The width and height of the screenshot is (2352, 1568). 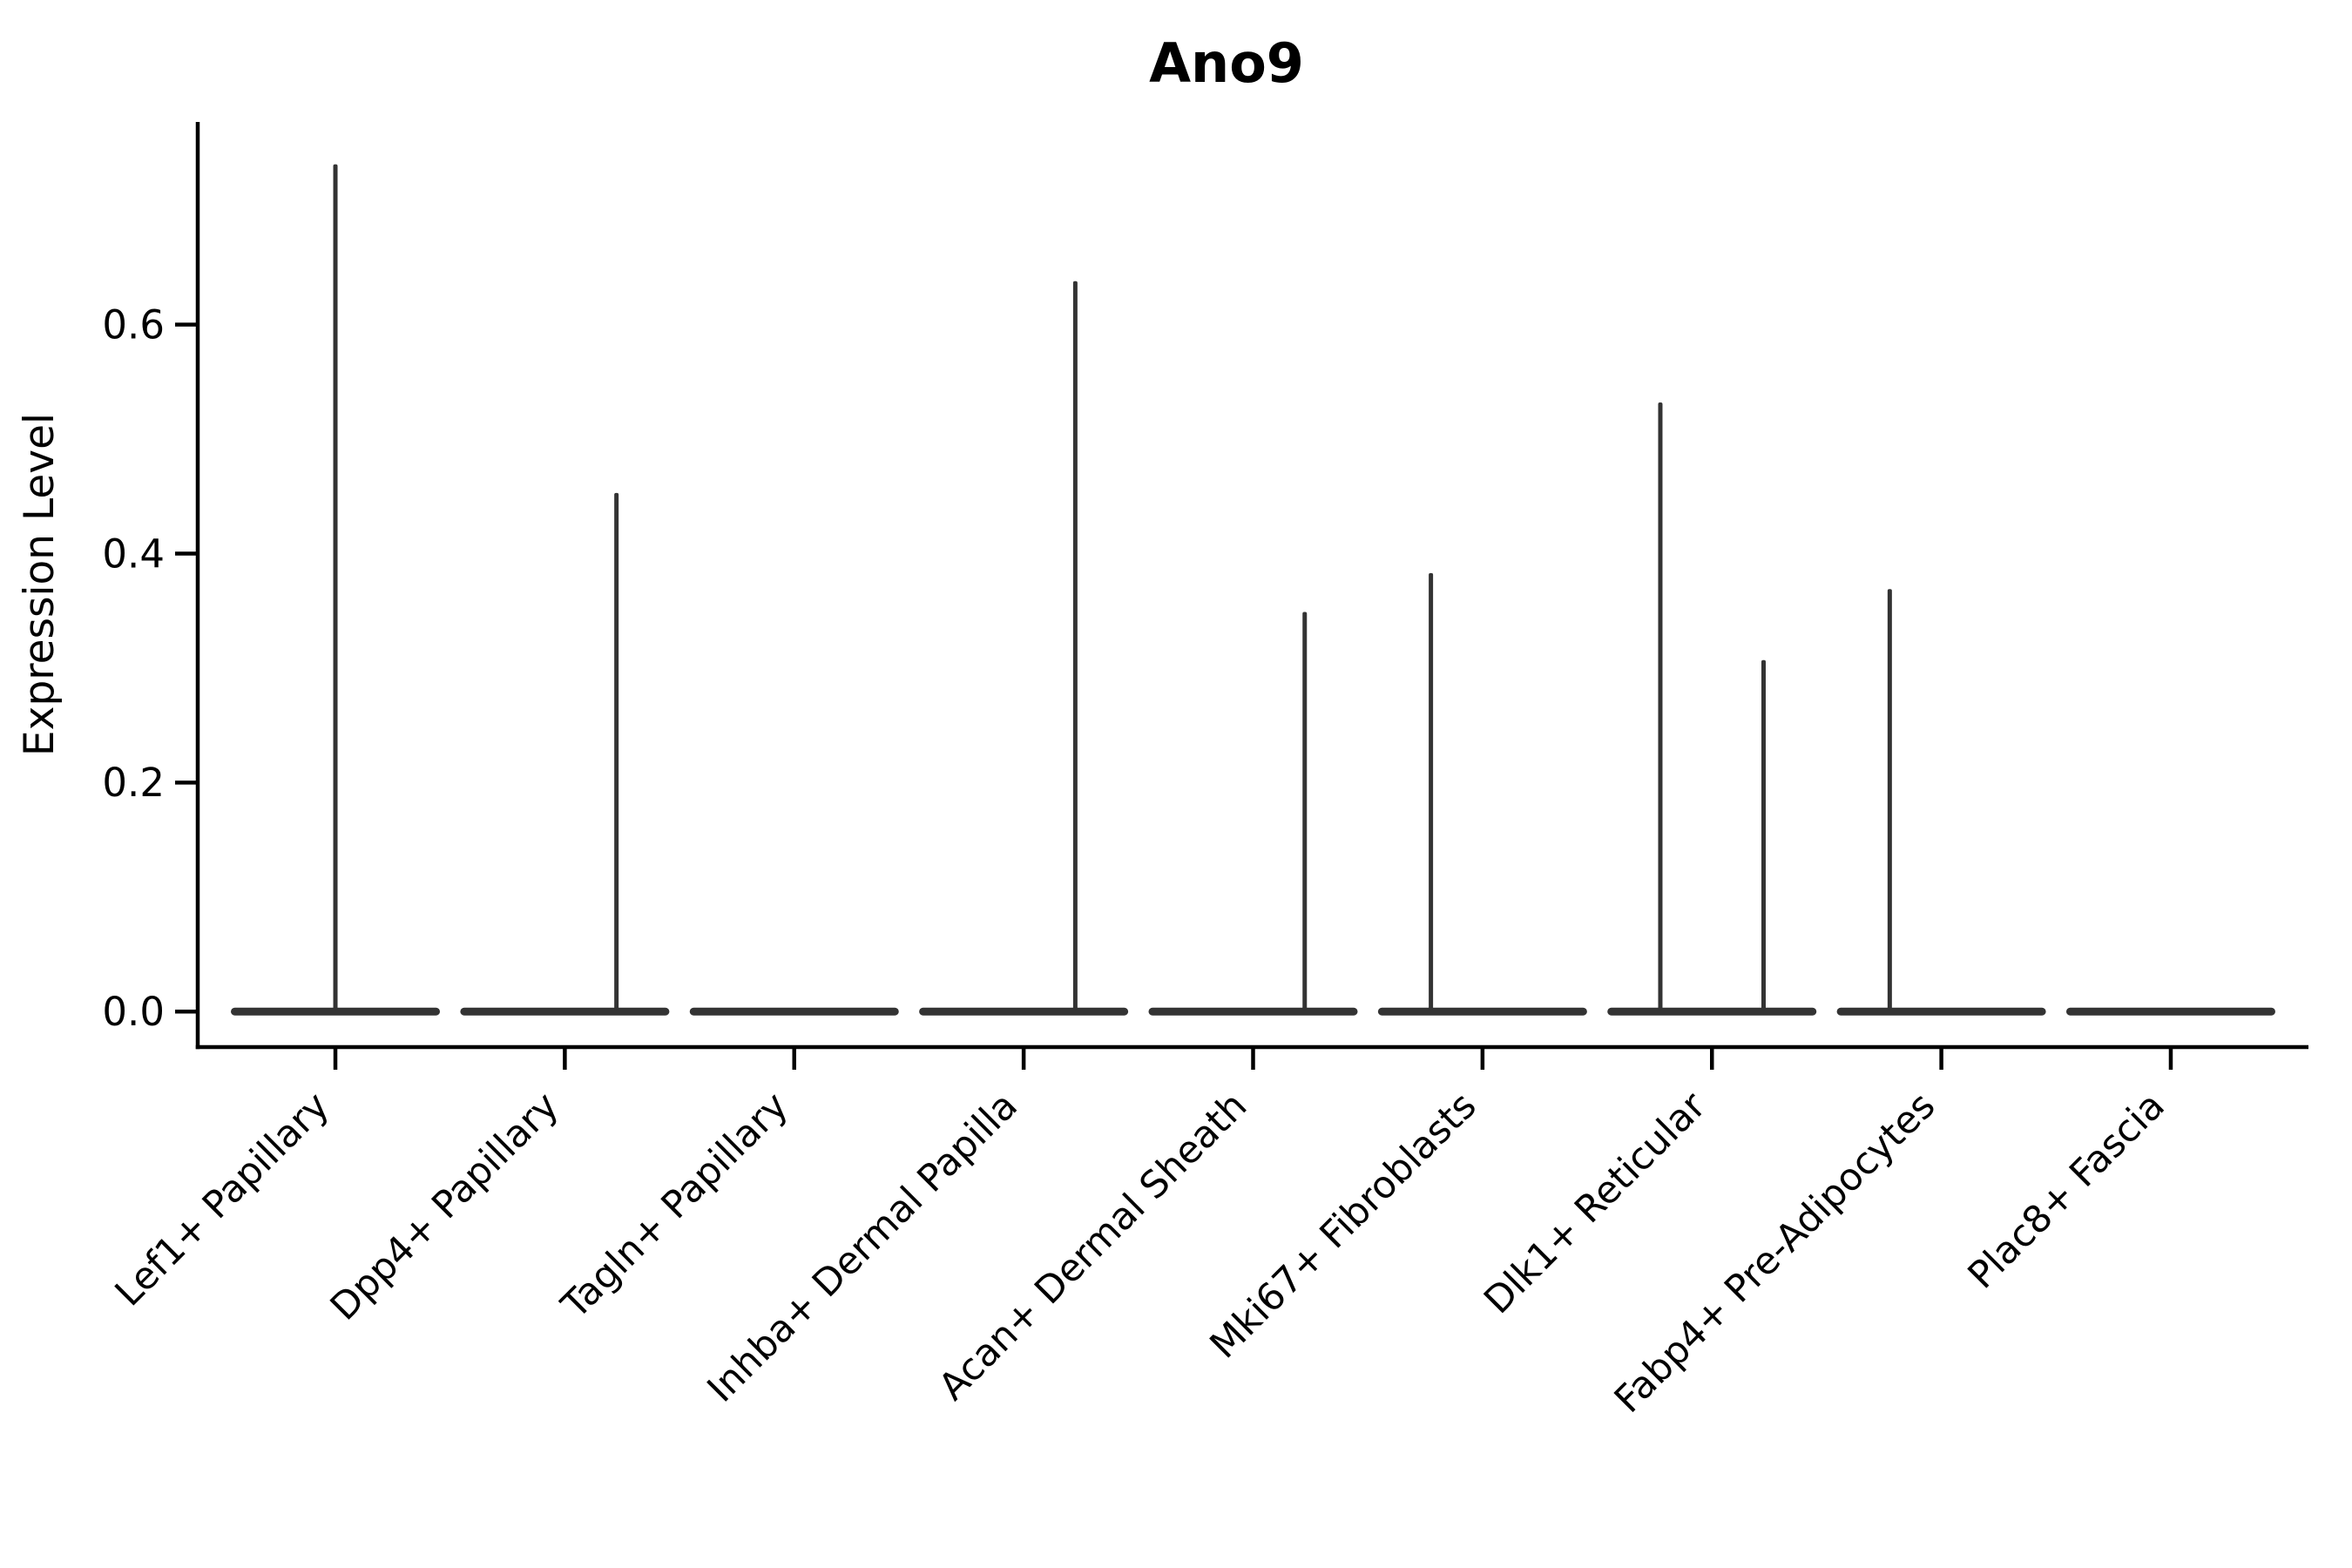 What do you see at coordinates (2066, 1191) in the screenshot?
I see `x-tick-label: Plac8+ Fascia` at bounding box center [2066, 1191].